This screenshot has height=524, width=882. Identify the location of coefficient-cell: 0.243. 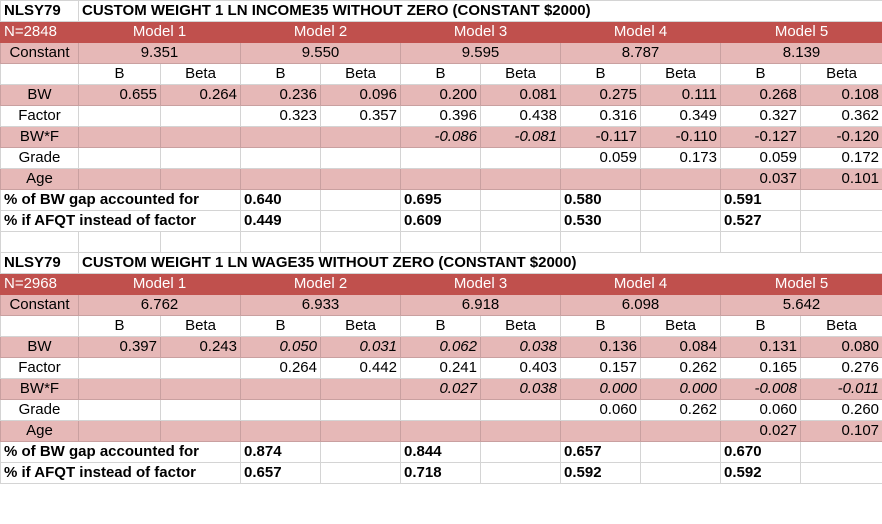
(200, 347).